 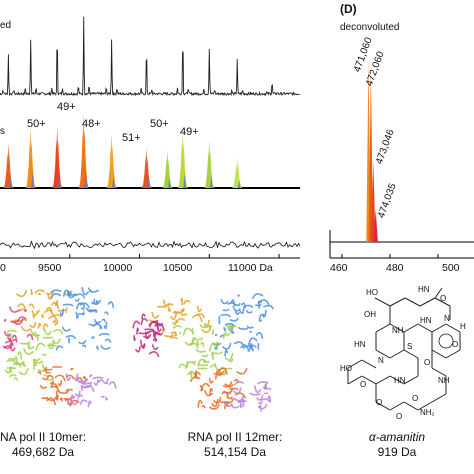 What do you see at coordinates (363, 384) in the screenshot?
I see `atom-o-2: O` at bounding box center [363, 384].